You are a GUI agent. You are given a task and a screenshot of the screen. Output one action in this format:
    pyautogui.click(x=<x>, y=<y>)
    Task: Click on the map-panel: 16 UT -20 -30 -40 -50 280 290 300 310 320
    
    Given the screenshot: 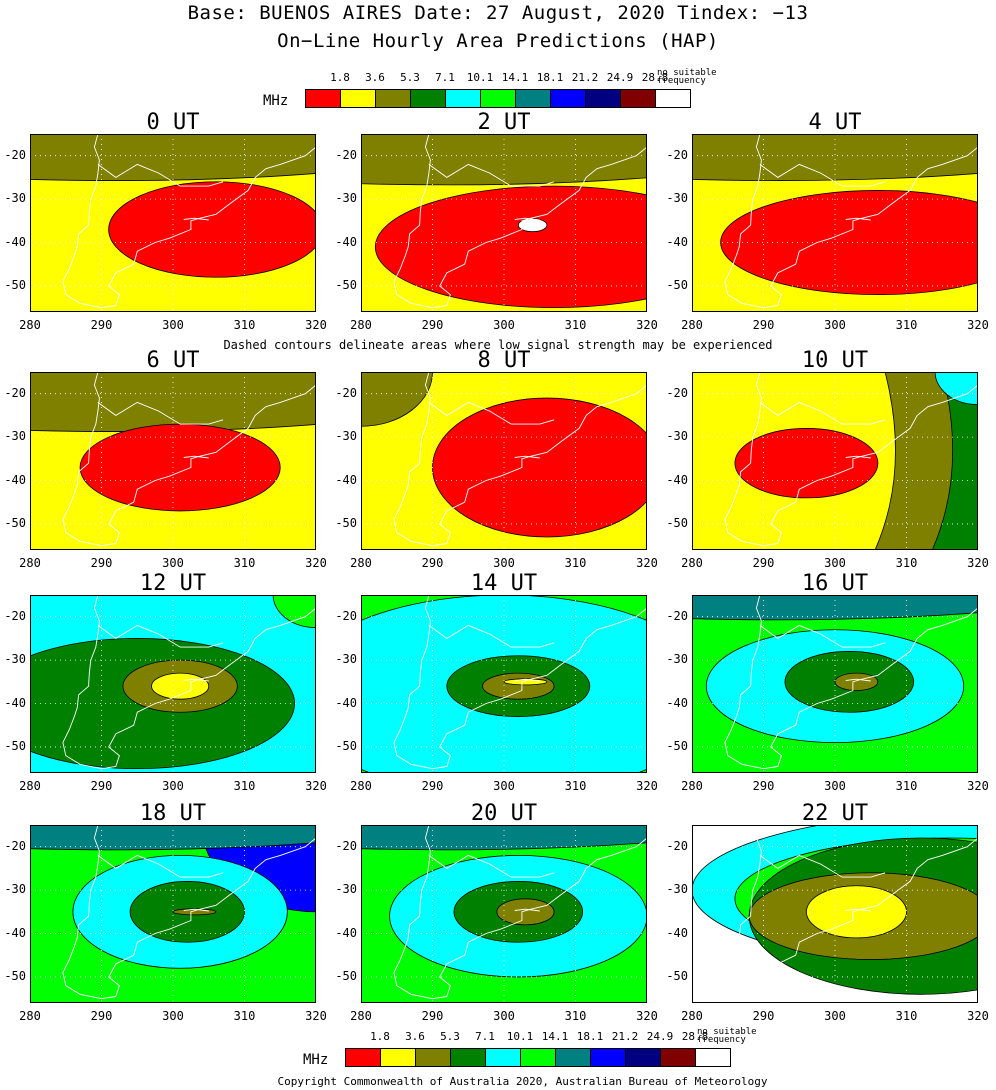 What is the action you would take?
    pyautogui.click(x=827, y=692)
    